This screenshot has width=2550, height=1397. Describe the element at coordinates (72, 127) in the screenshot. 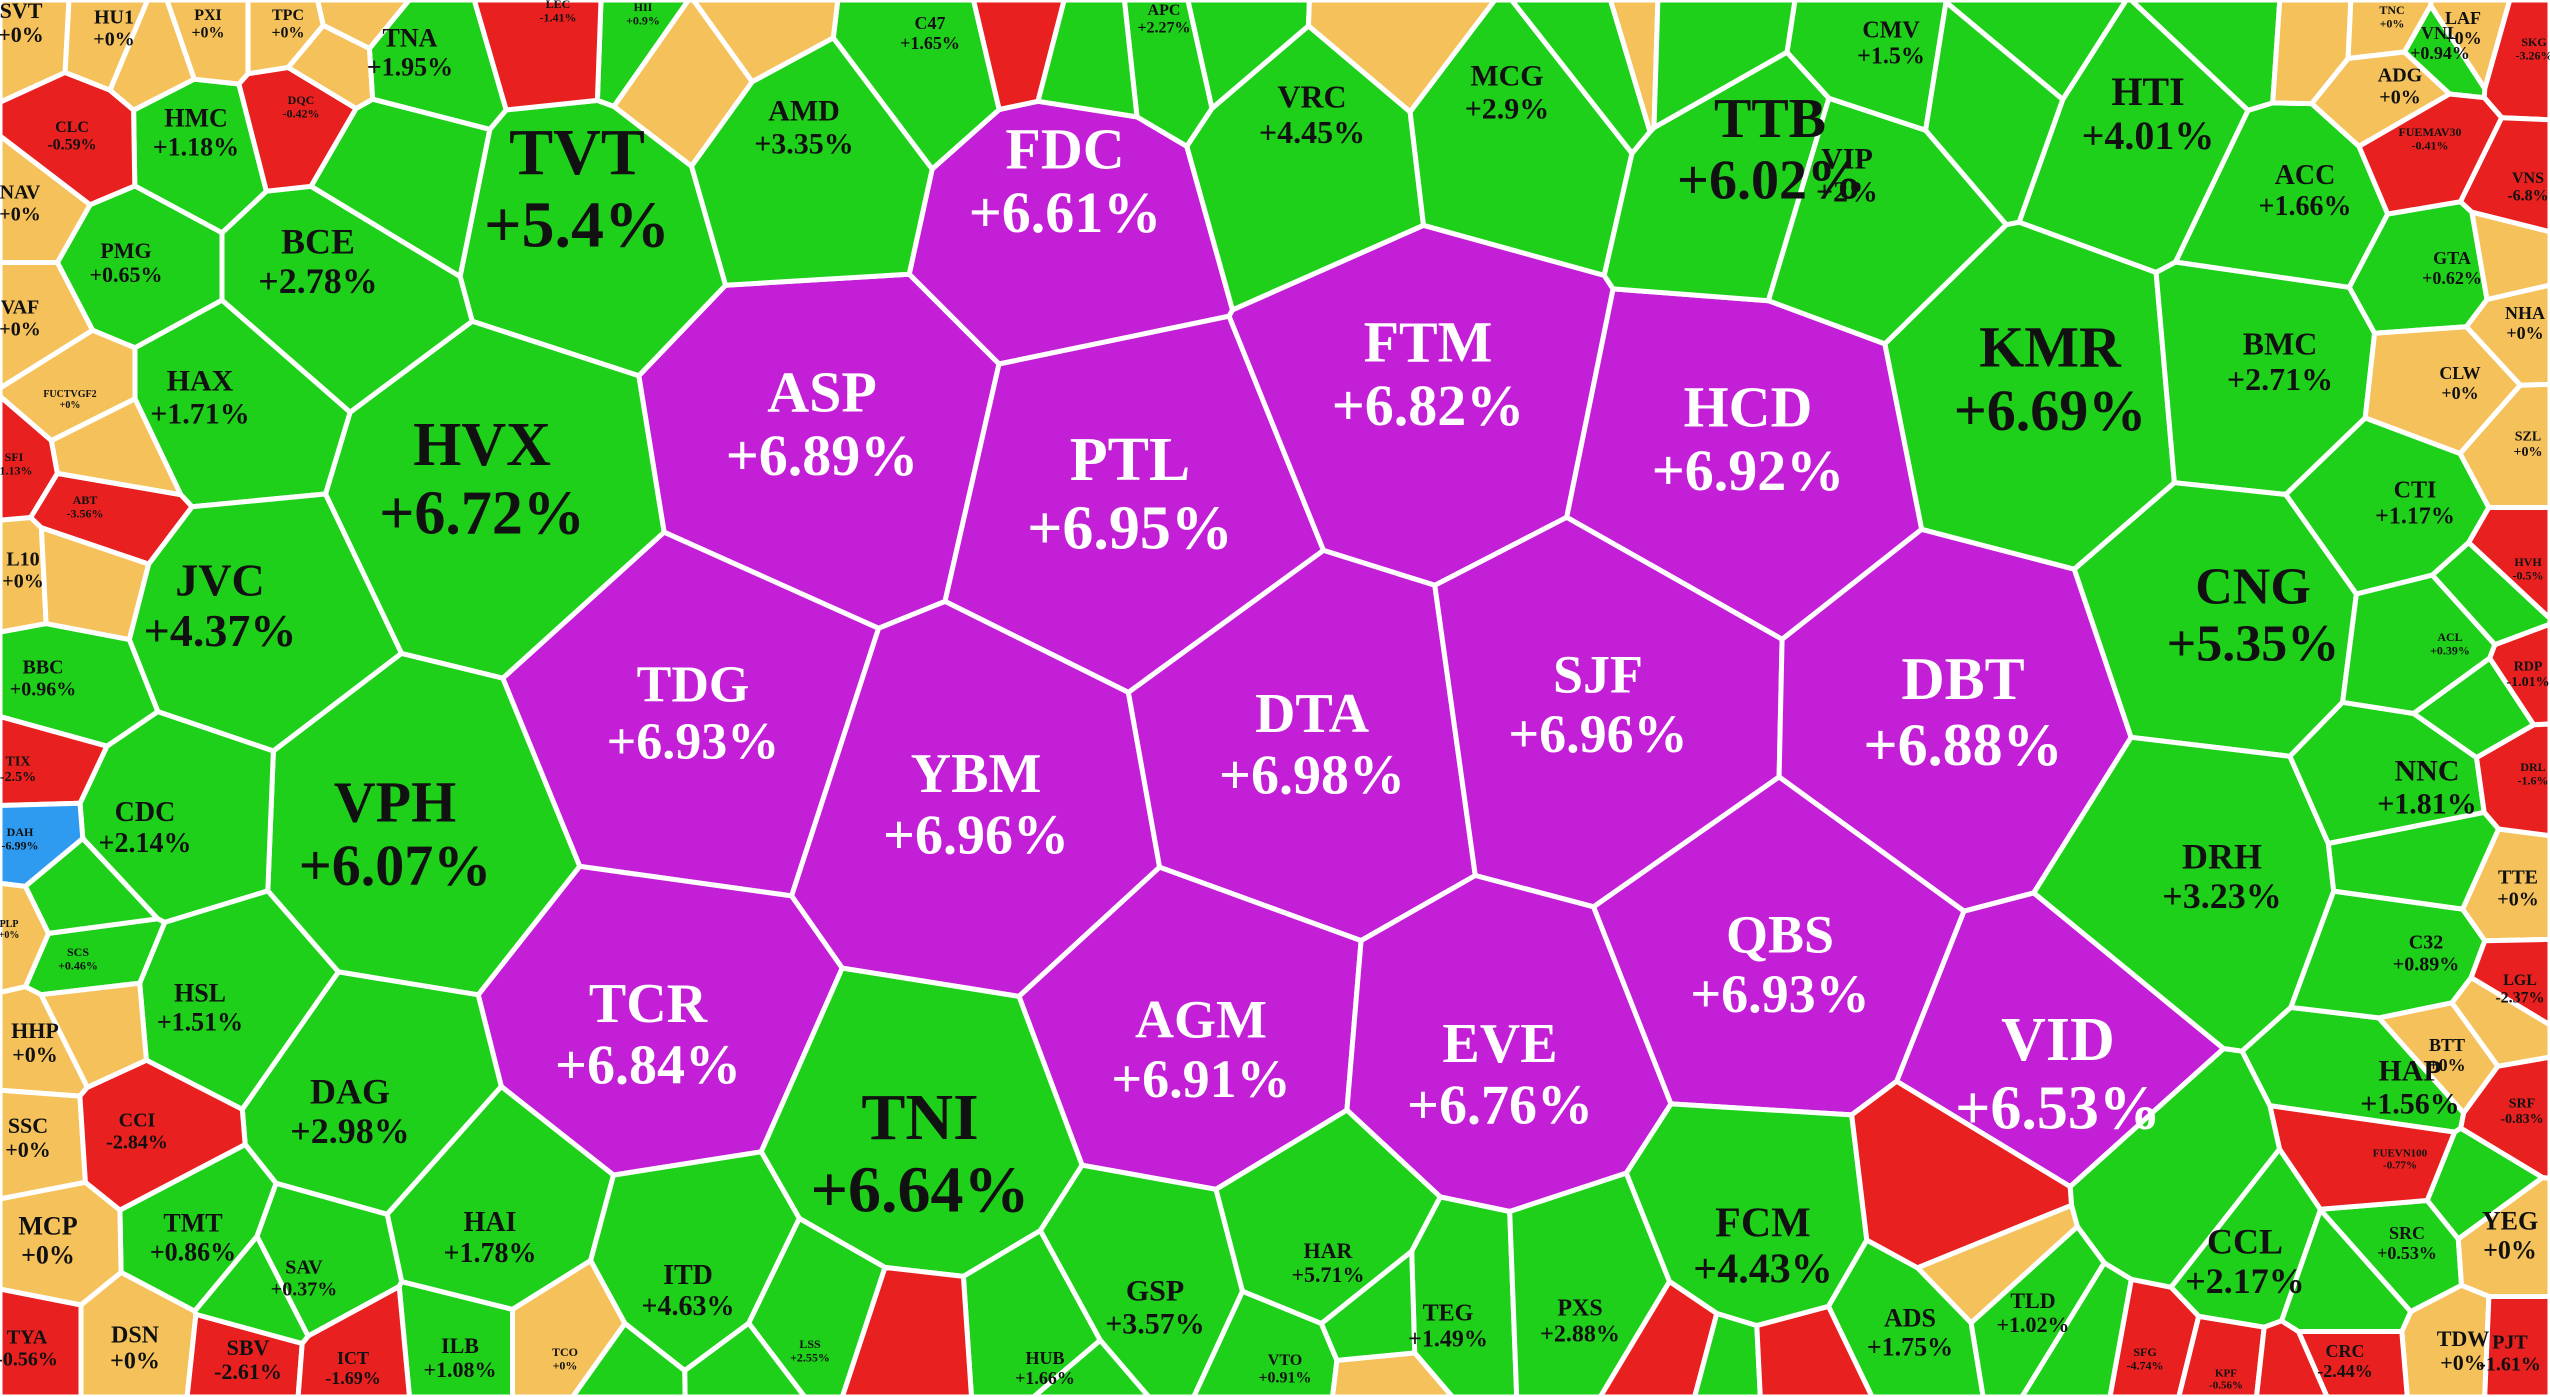

I see `ticker-label: CLC` at that location.